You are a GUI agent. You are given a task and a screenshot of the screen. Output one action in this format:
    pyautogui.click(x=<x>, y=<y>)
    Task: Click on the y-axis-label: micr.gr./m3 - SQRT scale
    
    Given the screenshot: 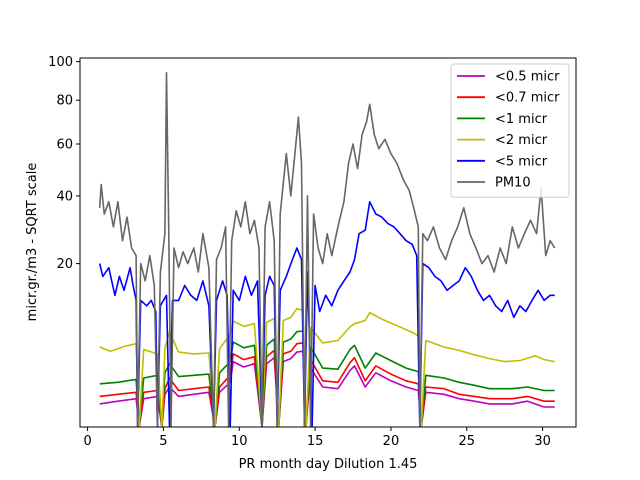 What is the action you would take?
    pyautogui.click(x=32, y=242)
    